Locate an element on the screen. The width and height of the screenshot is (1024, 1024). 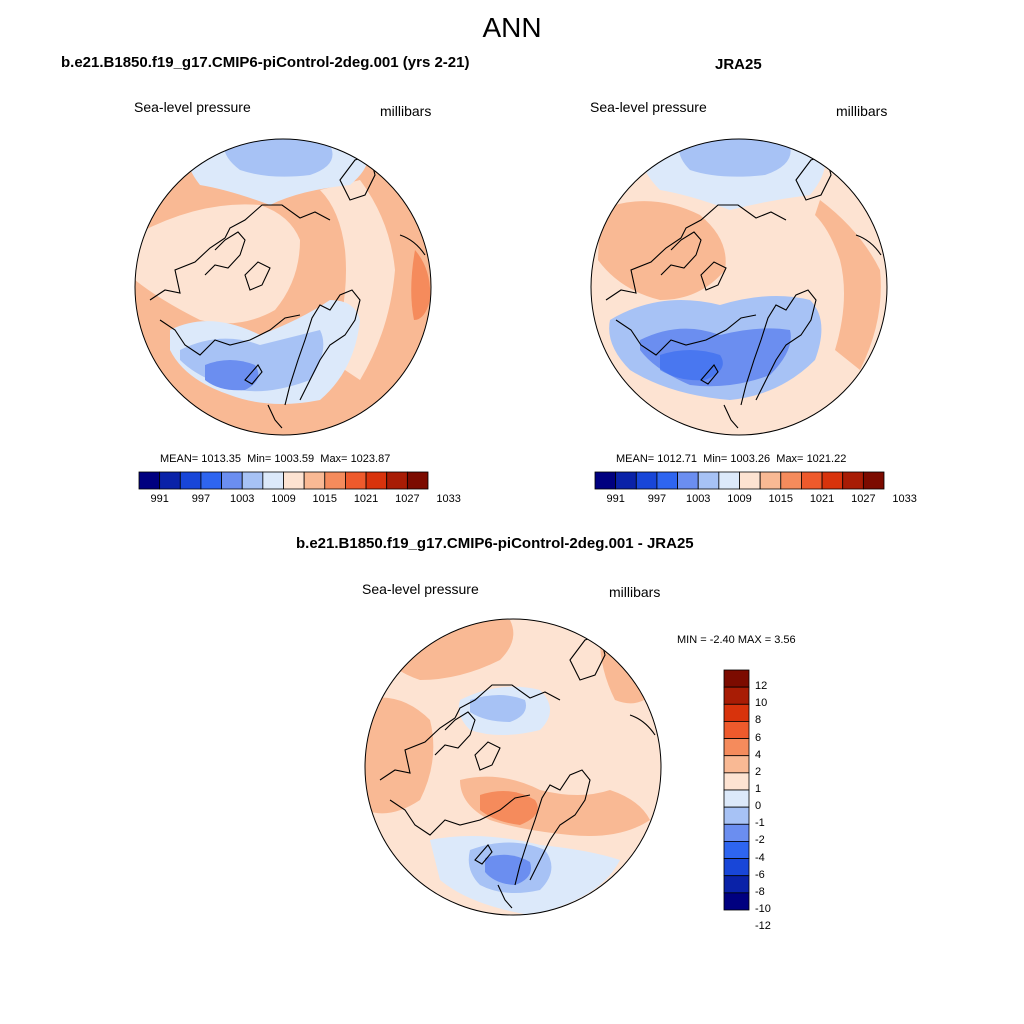
model-colorbar-tick-label: 1003 is located at coordinates (242, 499).